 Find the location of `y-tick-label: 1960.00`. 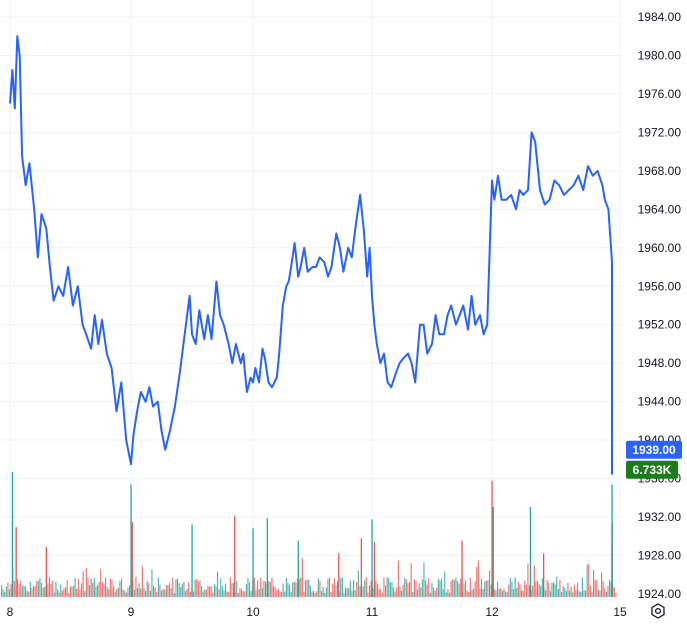

y-tick-label: 1960.00 is located at coordinates (660, 248).